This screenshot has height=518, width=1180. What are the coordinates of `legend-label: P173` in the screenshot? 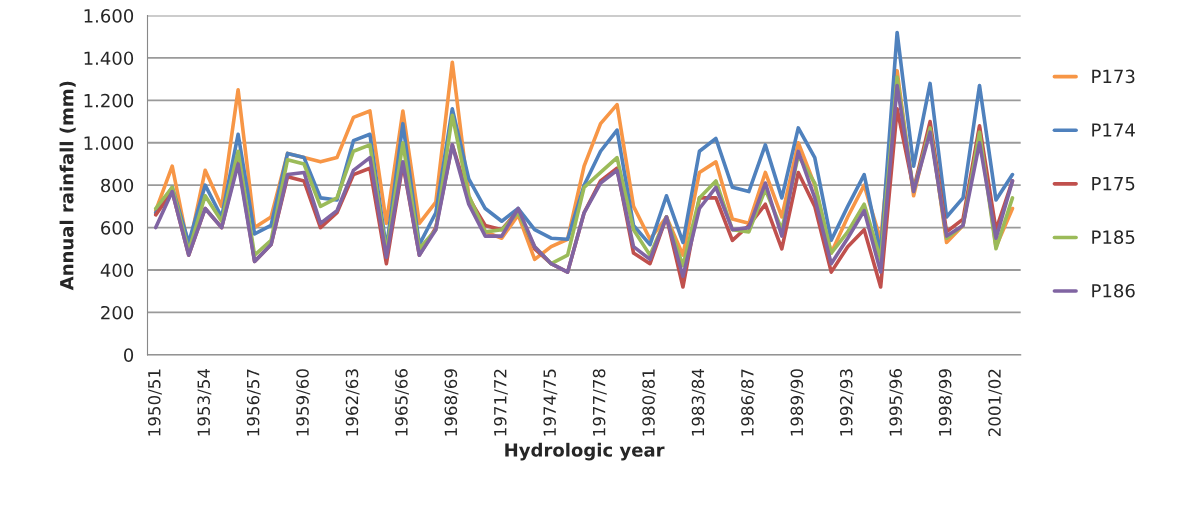 It's located at (1113, 76).